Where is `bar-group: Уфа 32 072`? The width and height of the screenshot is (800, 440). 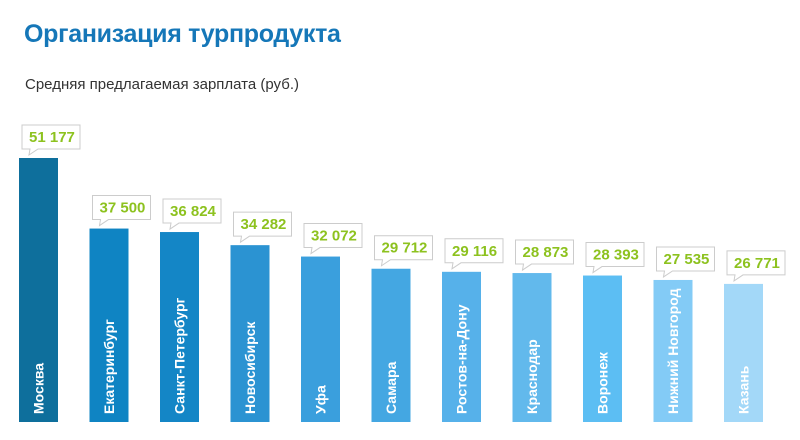 bar-group: Уфа 32 072 is located at coordinates (332, 322).